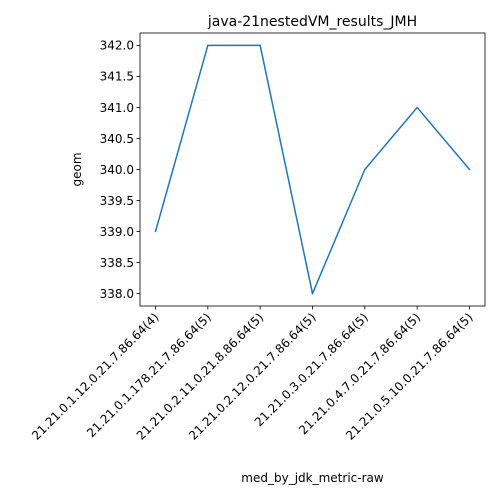 The height and width of the screenshot is (500, 500). I want to click on y-tick-label: 339.5, so click(117, 201).